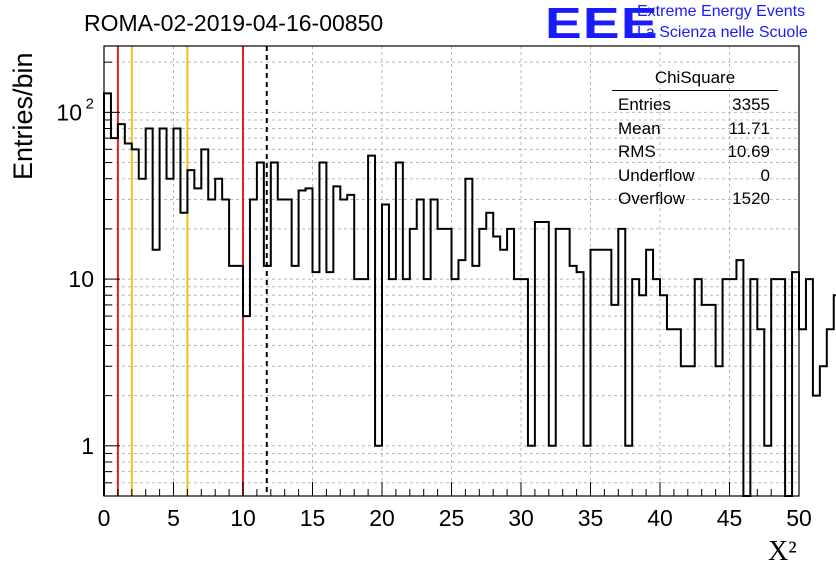 The width and height of the screenshot is (836, 572). Describe the element at coordinates (799, 518) in the screenshot. I see `x-tick-label: 50` at that location.